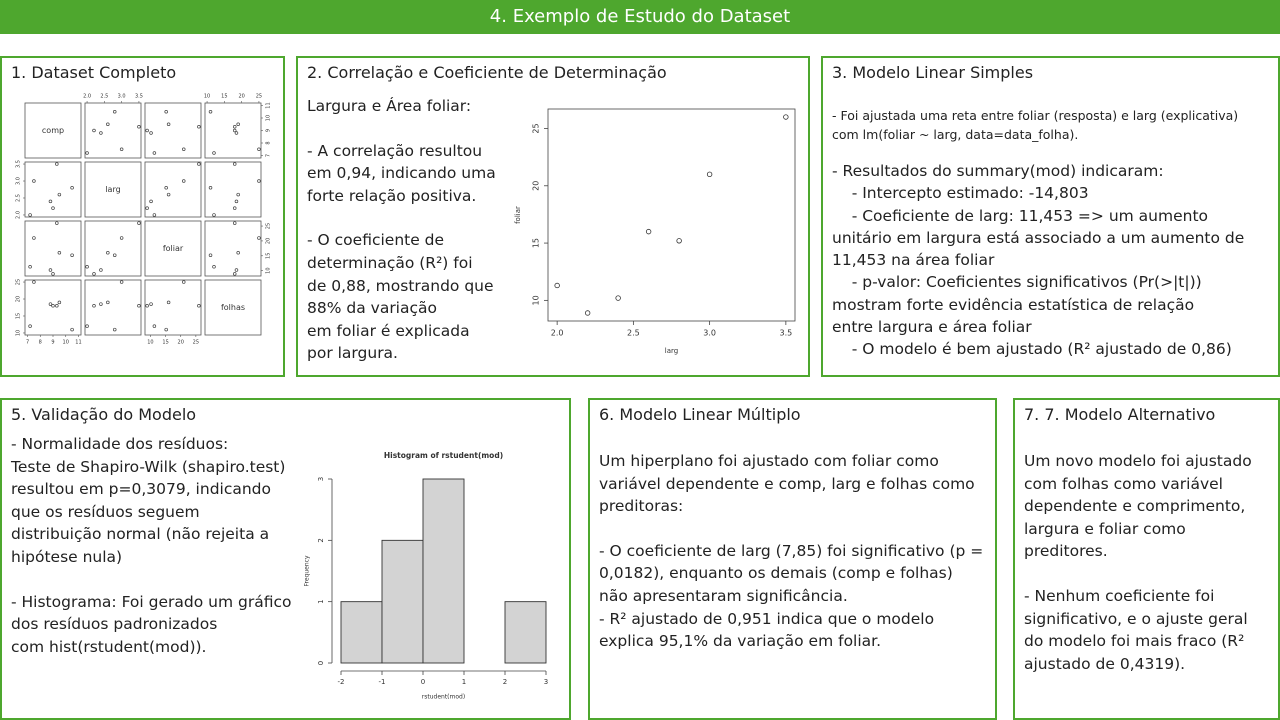 Image resolution: width=1280 pixels, height=720 pixels. What do you see at coordinates (173, 248) in the screenshot?
I see `variable-label: foliar` at bounding box center [173, 248].